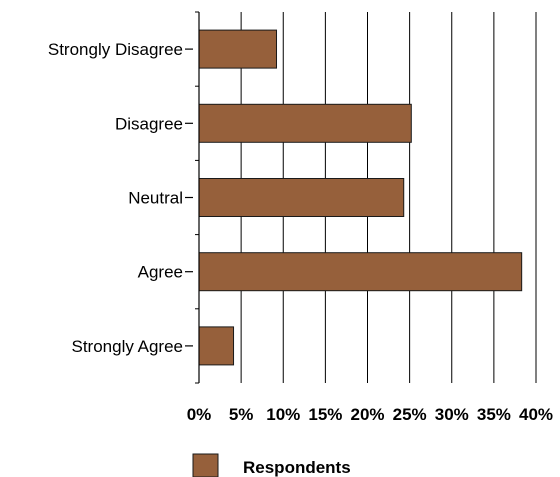 Image resolution: width=560 pixels, height=477 pixels. What do you see at coordinates (367, 414) in the screenshot?
I see `x-tick-label: 20%` at bounding box center [367, 414].